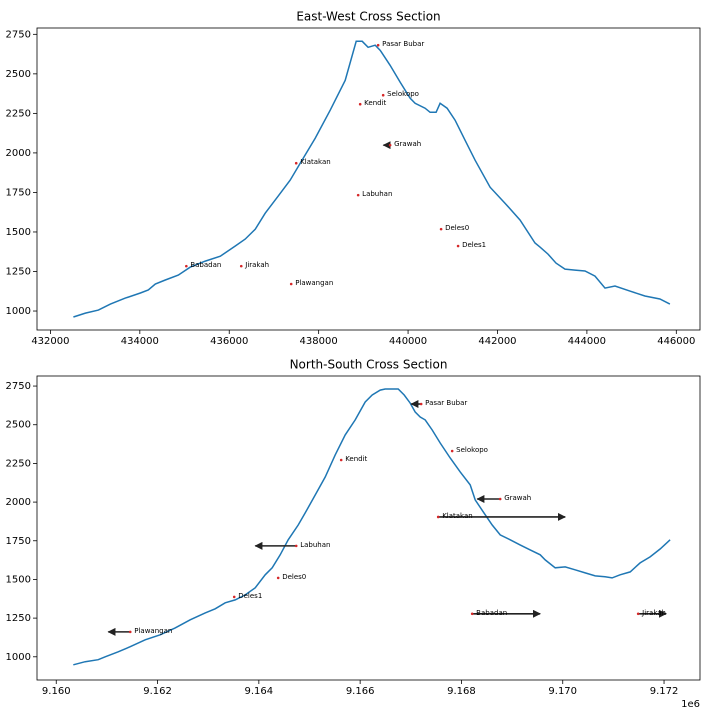 The height and width of the screenshot is (720, 720). I want to click on chart-title: East-West Cross Section, so click(368, 17).